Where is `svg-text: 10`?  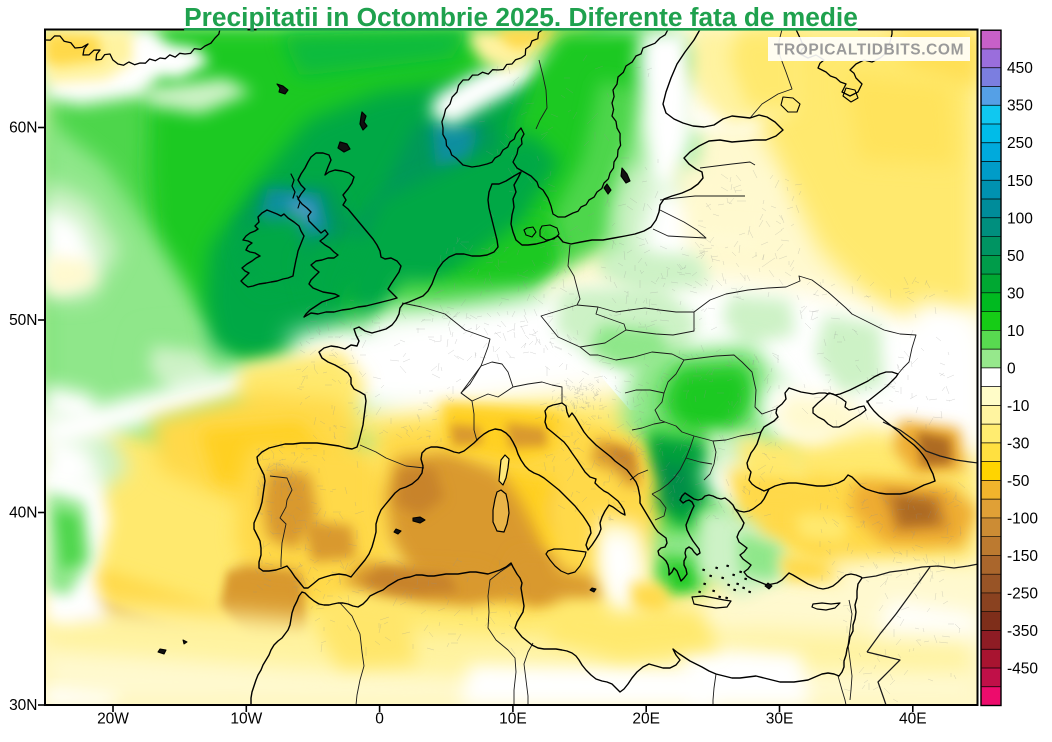
svg-text: 10 is located at coordinates (1016, 331).